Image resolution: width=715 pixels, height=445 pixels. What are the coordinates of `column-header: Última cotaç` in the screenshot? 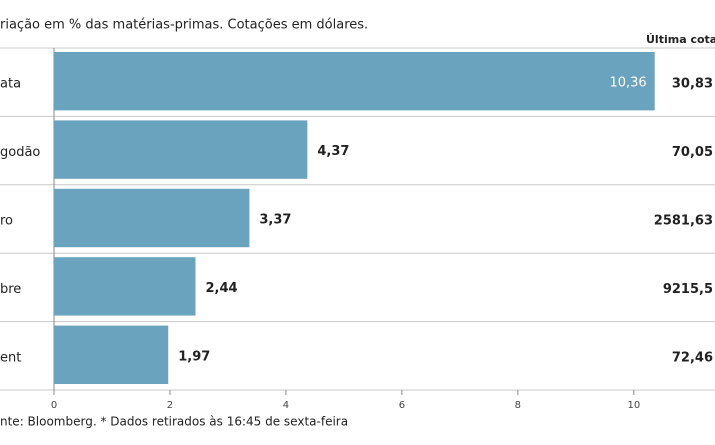 It's located at (680, 39).